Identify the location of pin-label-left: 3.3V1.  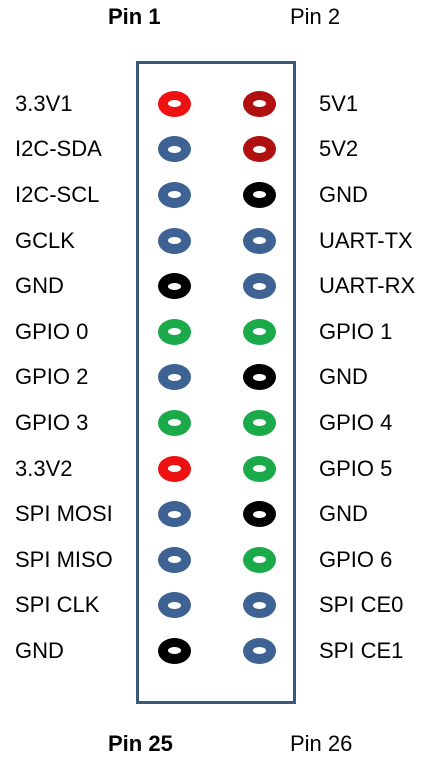
(44, 103).